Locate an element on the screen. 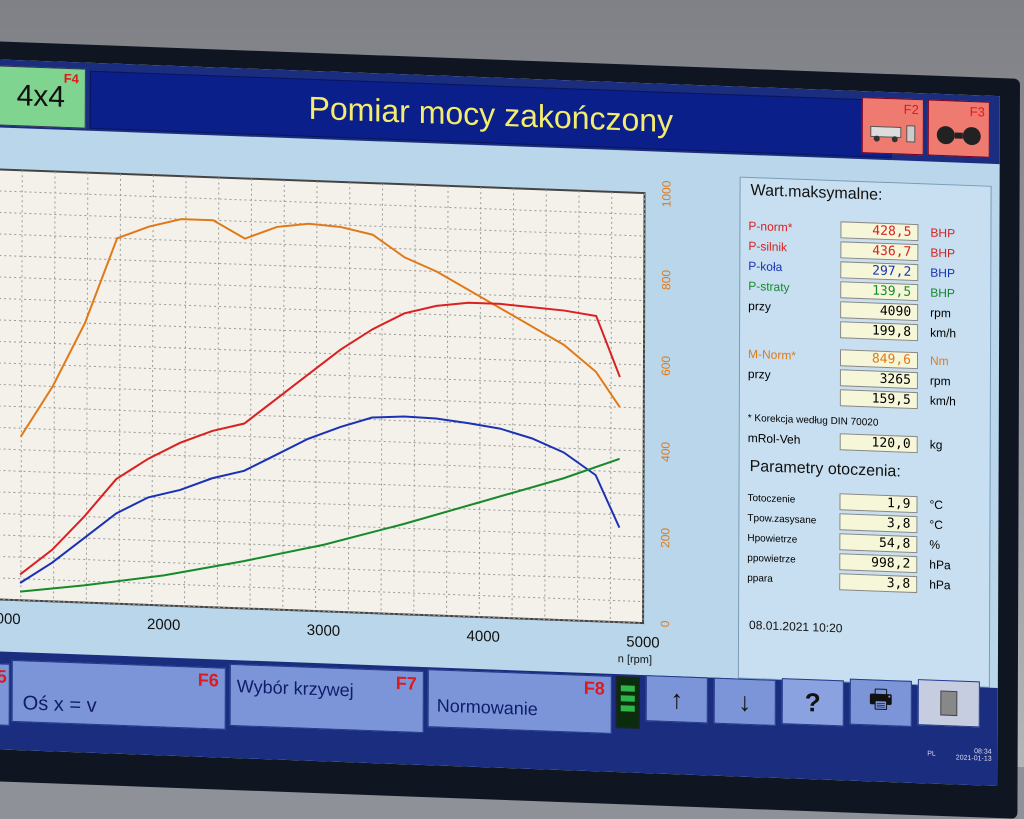 This screenshot has width=1024, height=819. intake-temp-label: Tpow.zasysane is located at coordinates (782, 519).